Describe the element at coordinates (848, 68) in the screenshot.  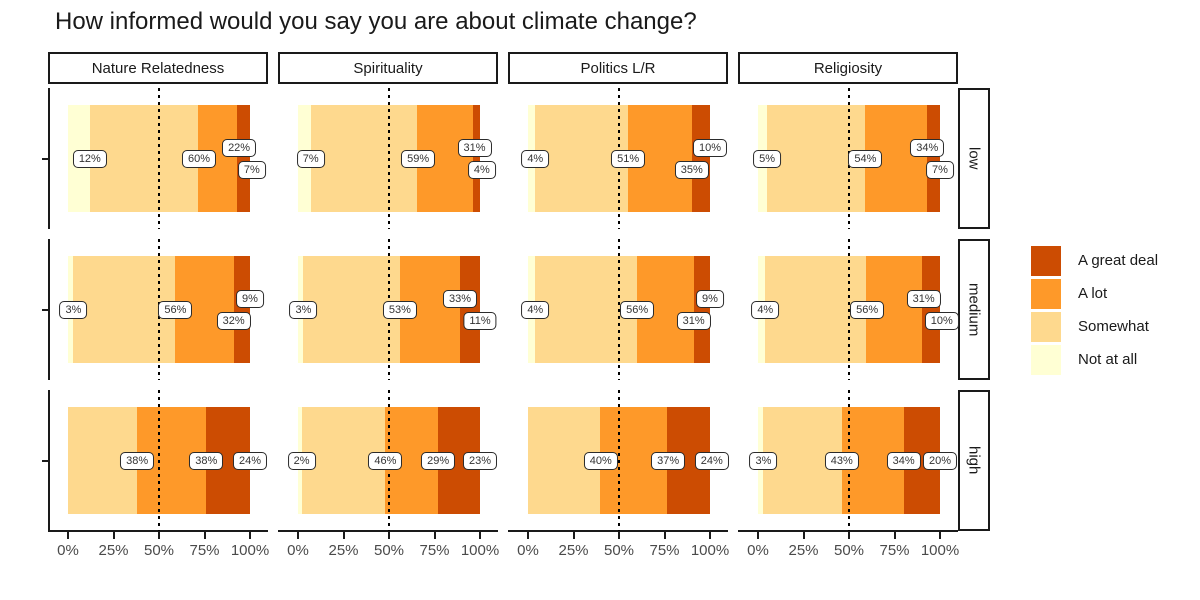
I see `facet-column-strip: Religiosity` at that location.